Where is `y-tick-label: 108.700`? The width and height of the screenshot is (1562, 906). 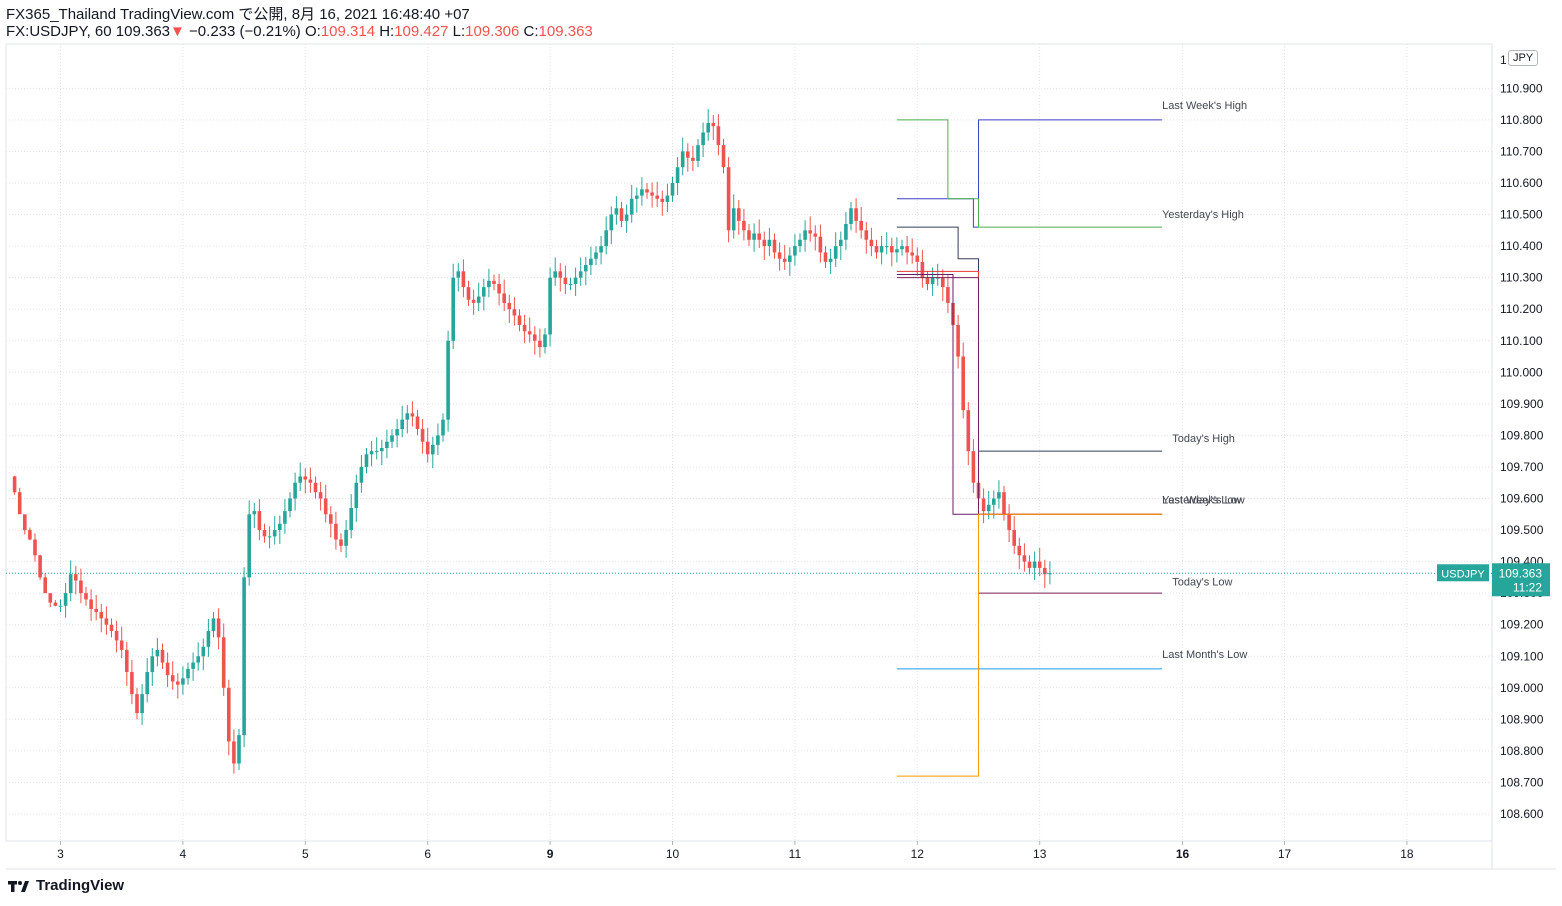
y-tick-label: 108.700 is located at coordinates (1522, 782).